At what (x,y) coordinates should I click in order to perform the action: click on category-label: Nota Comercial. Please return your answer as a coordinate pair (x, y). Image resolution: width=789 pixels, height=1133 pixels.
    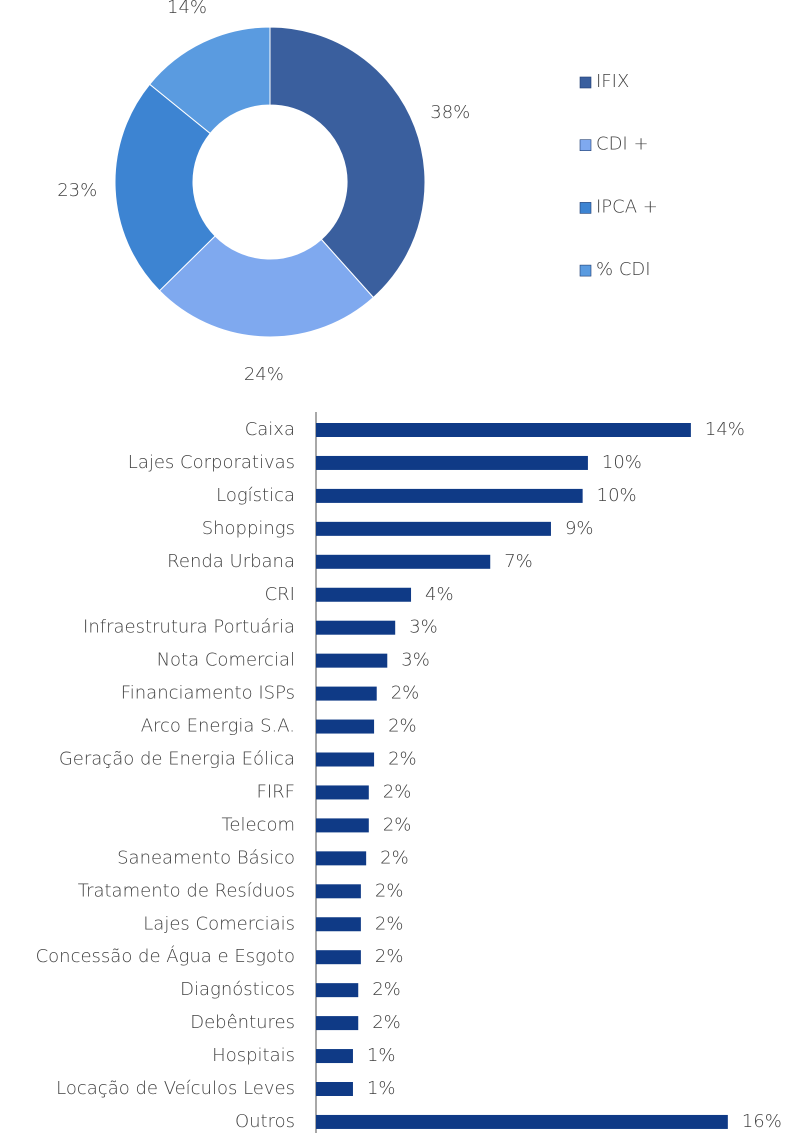
    Looking at the image, I should click on (226, 660).